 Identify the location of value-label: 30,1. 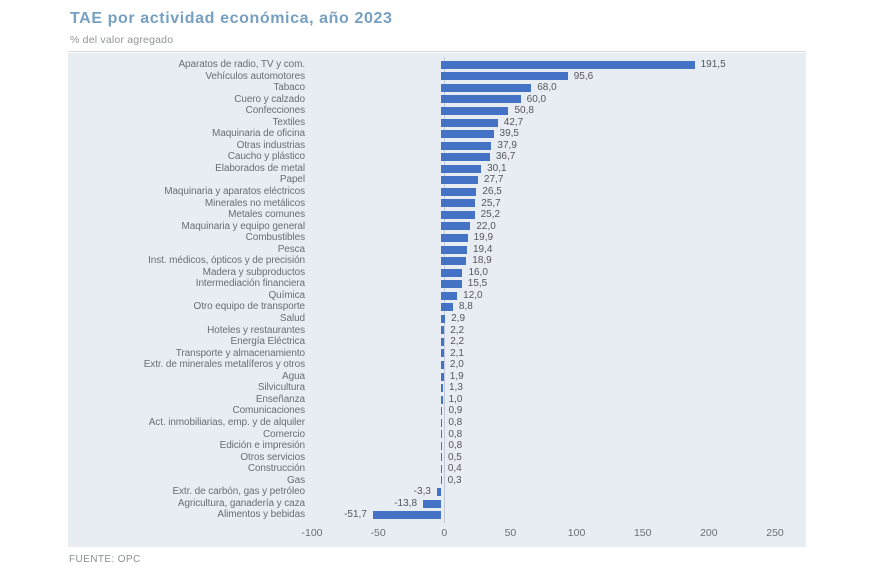
(497, 168).